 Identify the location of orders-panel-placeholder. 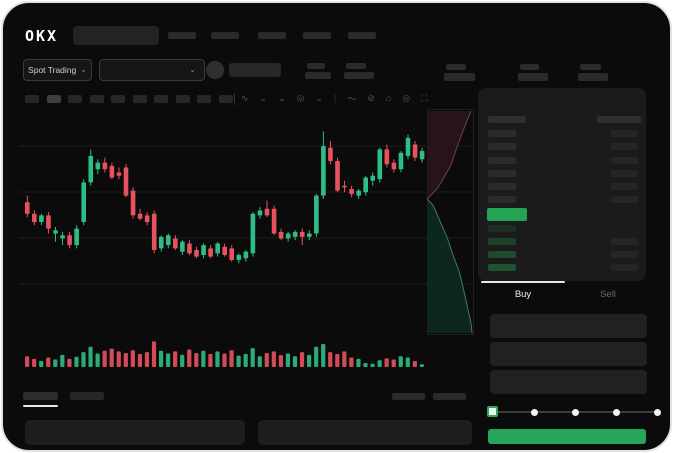
(135, 432).